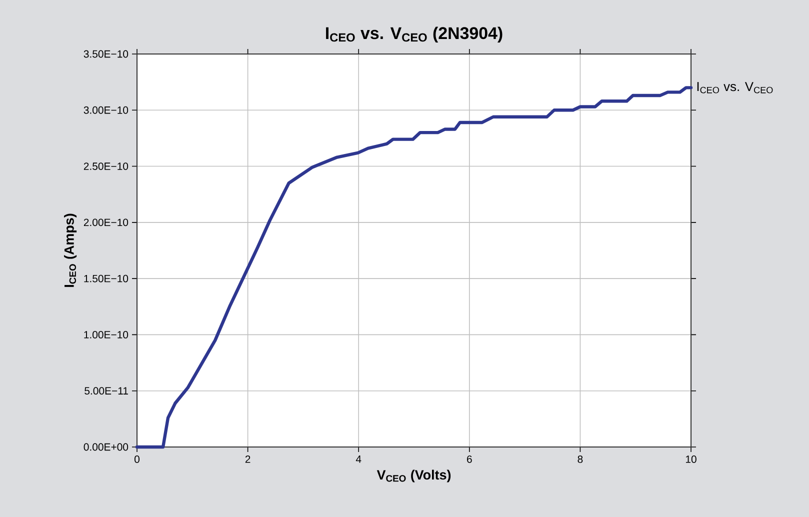 The width and height of the screenshot is (809, 517). What do you see at coordinates (106, 166) in the screenshot?
I see `y-tick-label: 2.50E−10` at bounding box center [106, 166].